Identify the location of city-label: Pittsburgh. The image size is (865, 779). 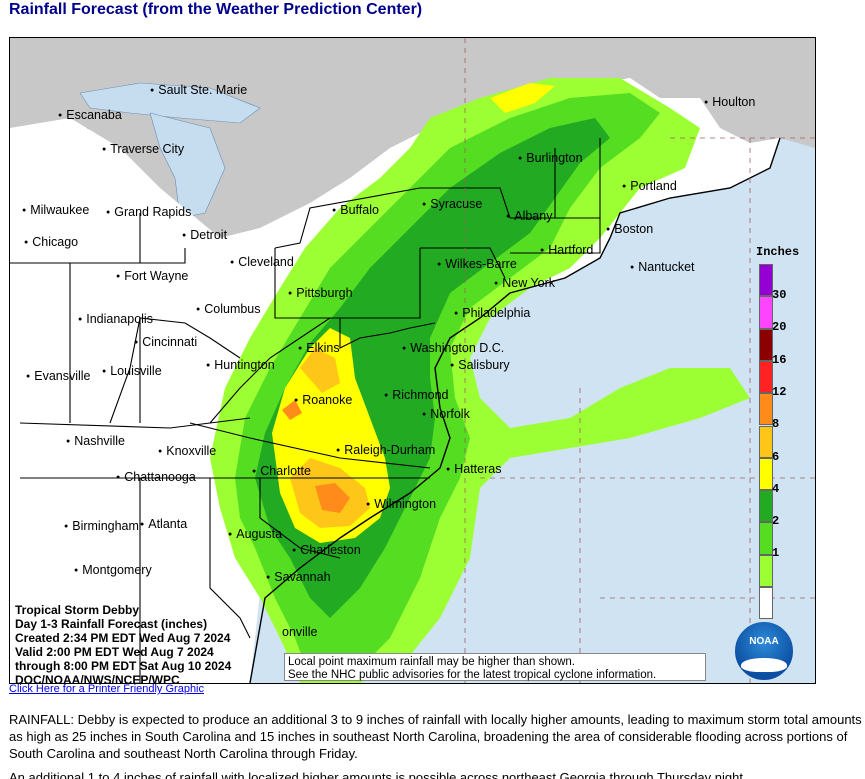
(320, 293).